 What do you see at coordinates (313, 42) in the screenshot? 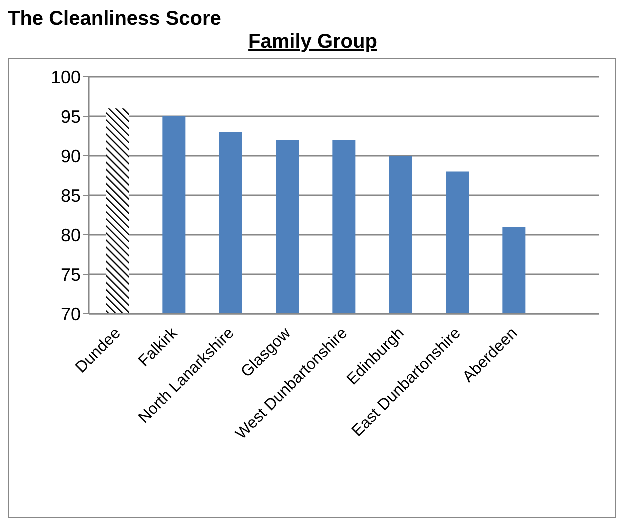
I see `chart-subtitle: Family Group` at bounding box center [313, 42].